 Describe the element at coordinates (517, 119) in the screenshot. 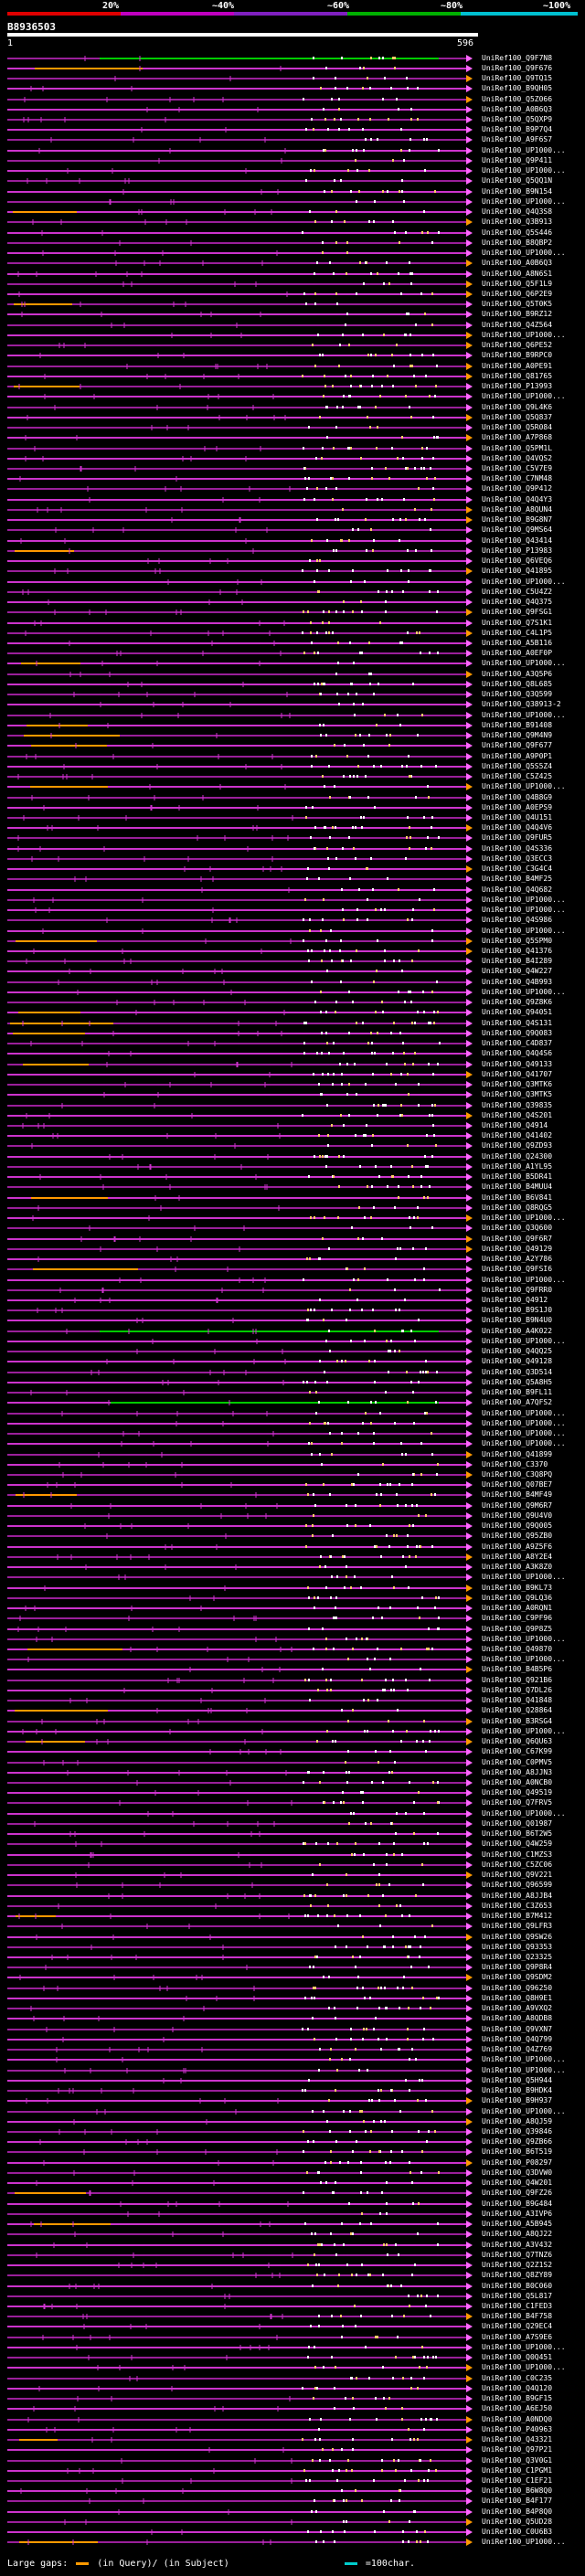

I see `hit-label: UniRef100_Q5QXP9` at that location.